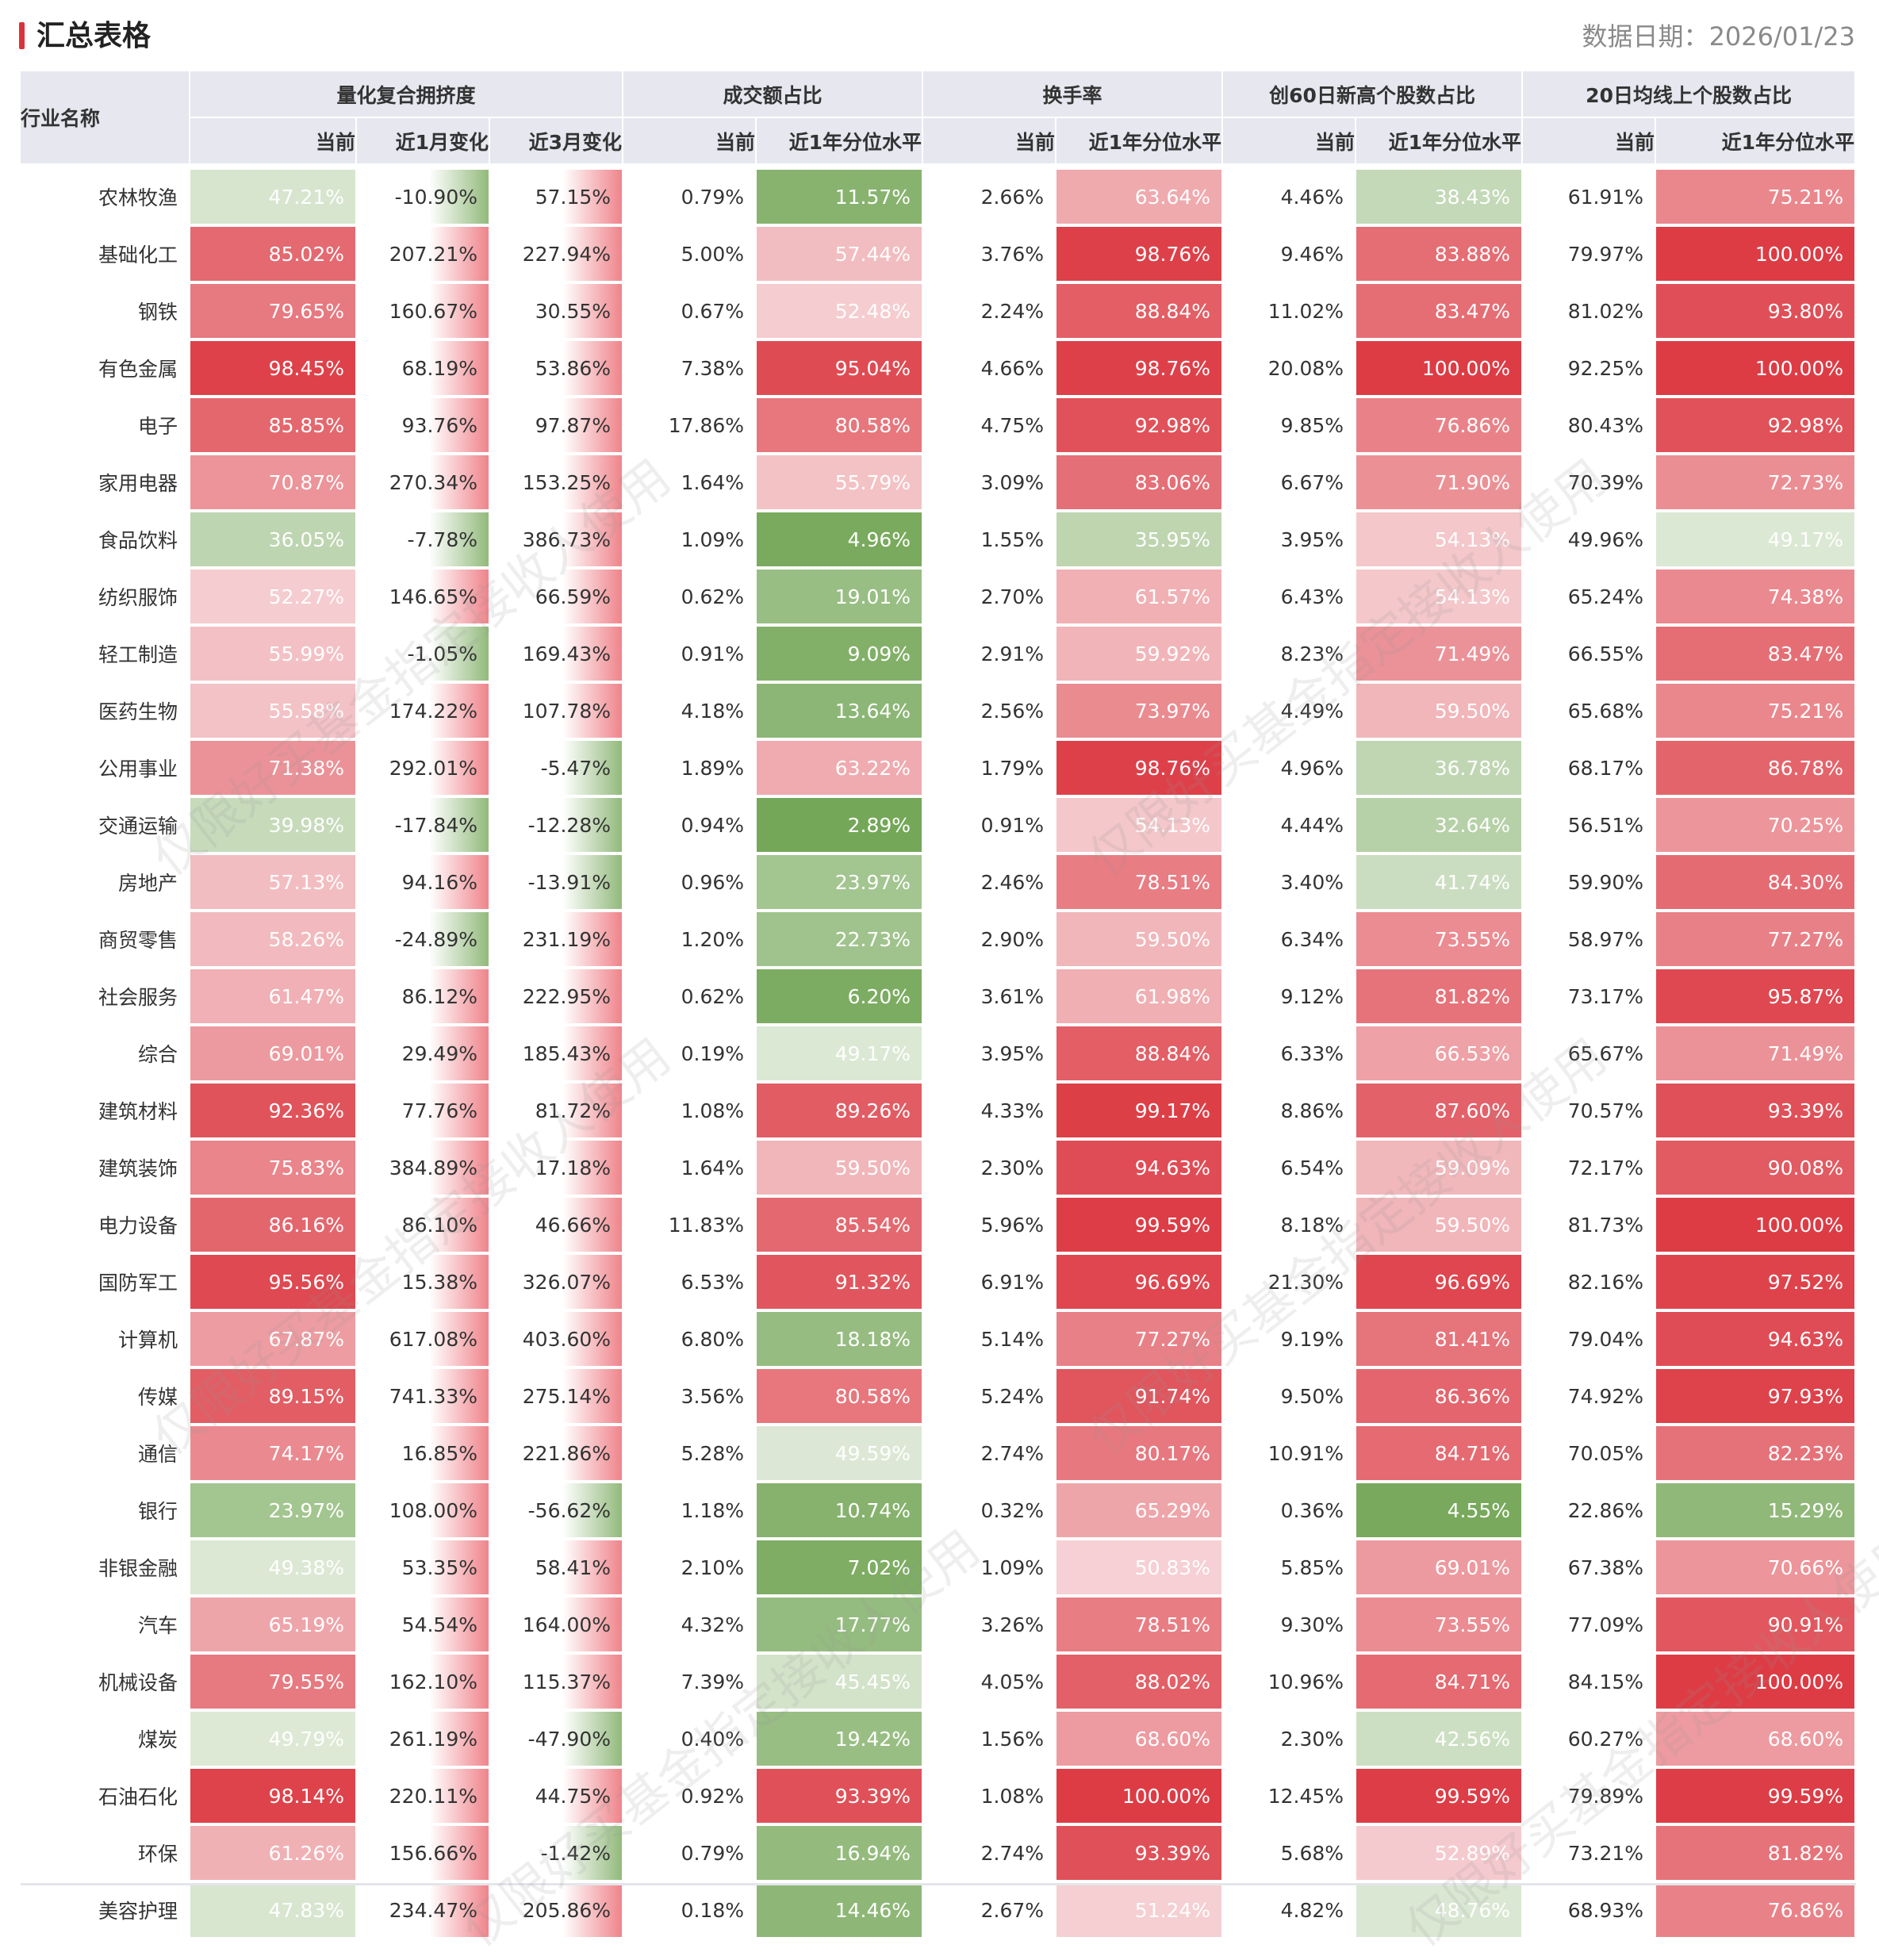 The height and width of the screenshot is (1960, 1879). What do you see at coordinates (1756, 141) in the screenshot?
I see `column-header-ma20-1y-pct: 近1年分位水平` at bounding box center [1756, 141].